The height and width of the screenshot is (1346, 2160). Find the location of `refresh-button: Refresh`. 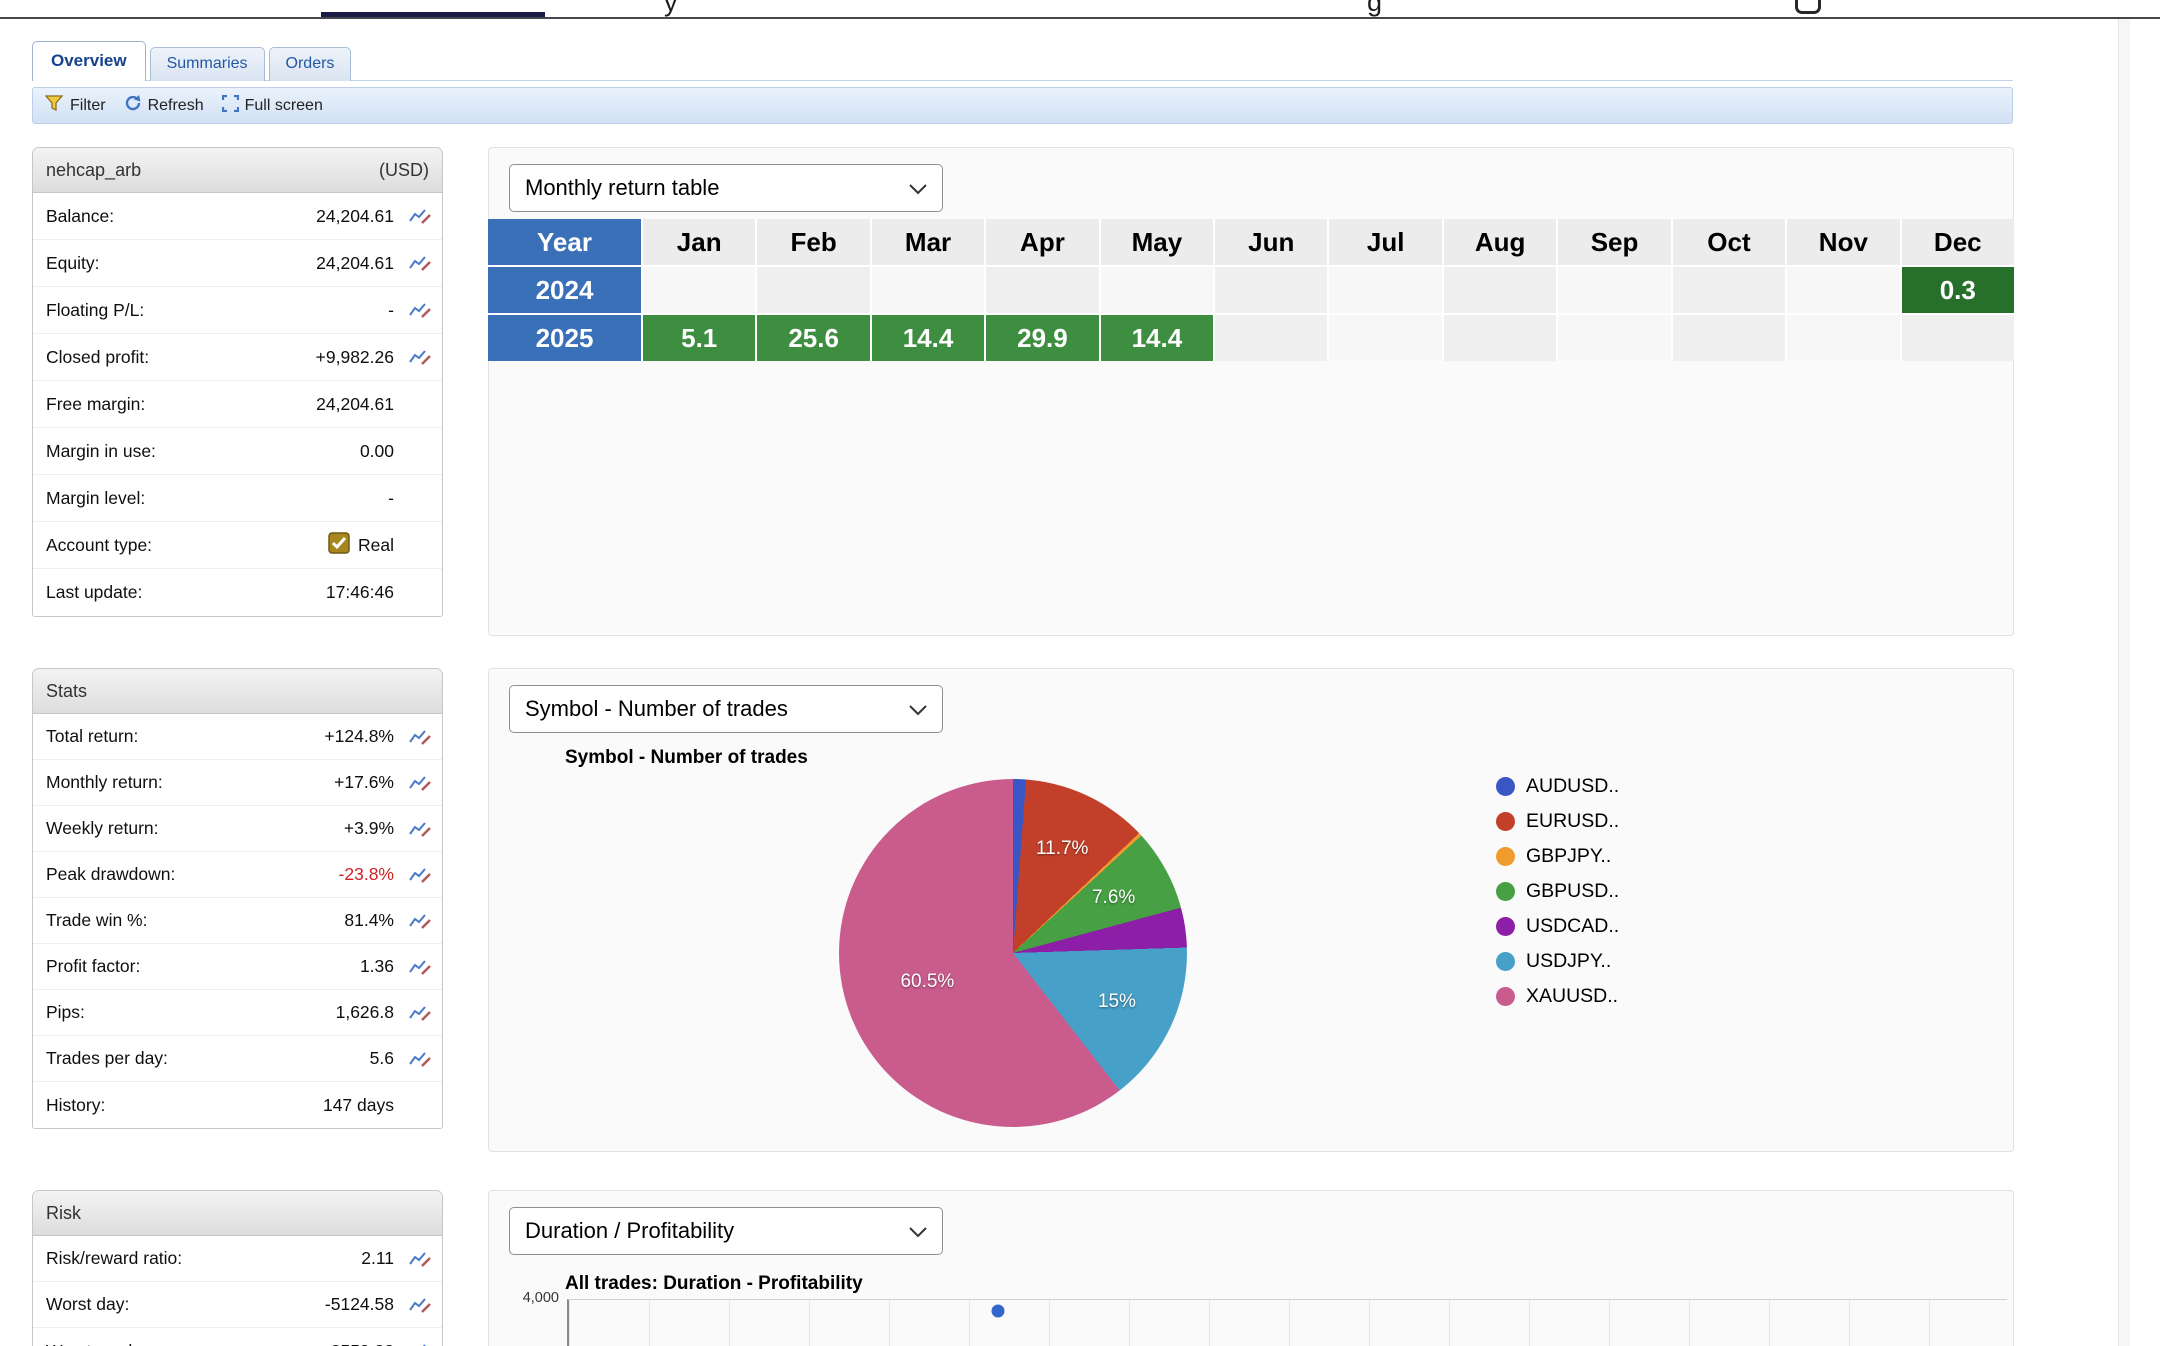

refresh-button: Refresh is located at coordinates (164, 105).